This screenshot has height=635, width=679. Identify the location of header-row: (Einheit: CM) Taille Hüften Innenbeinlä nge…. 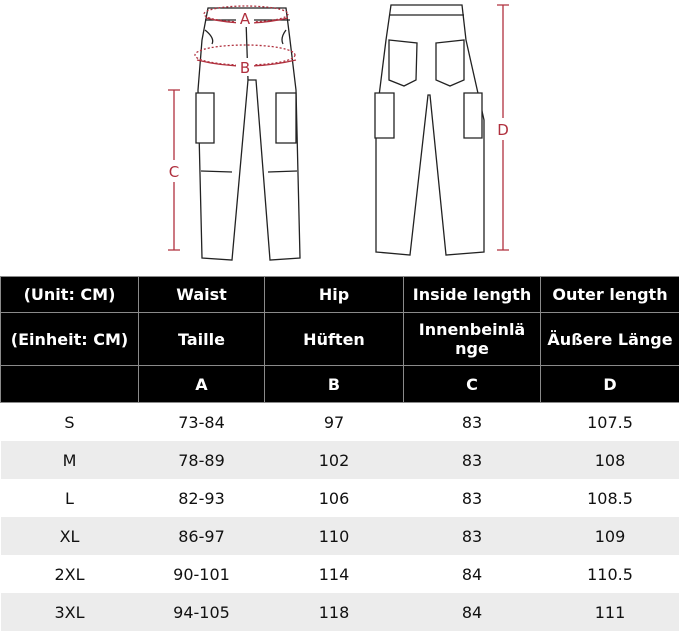
(339, 339).